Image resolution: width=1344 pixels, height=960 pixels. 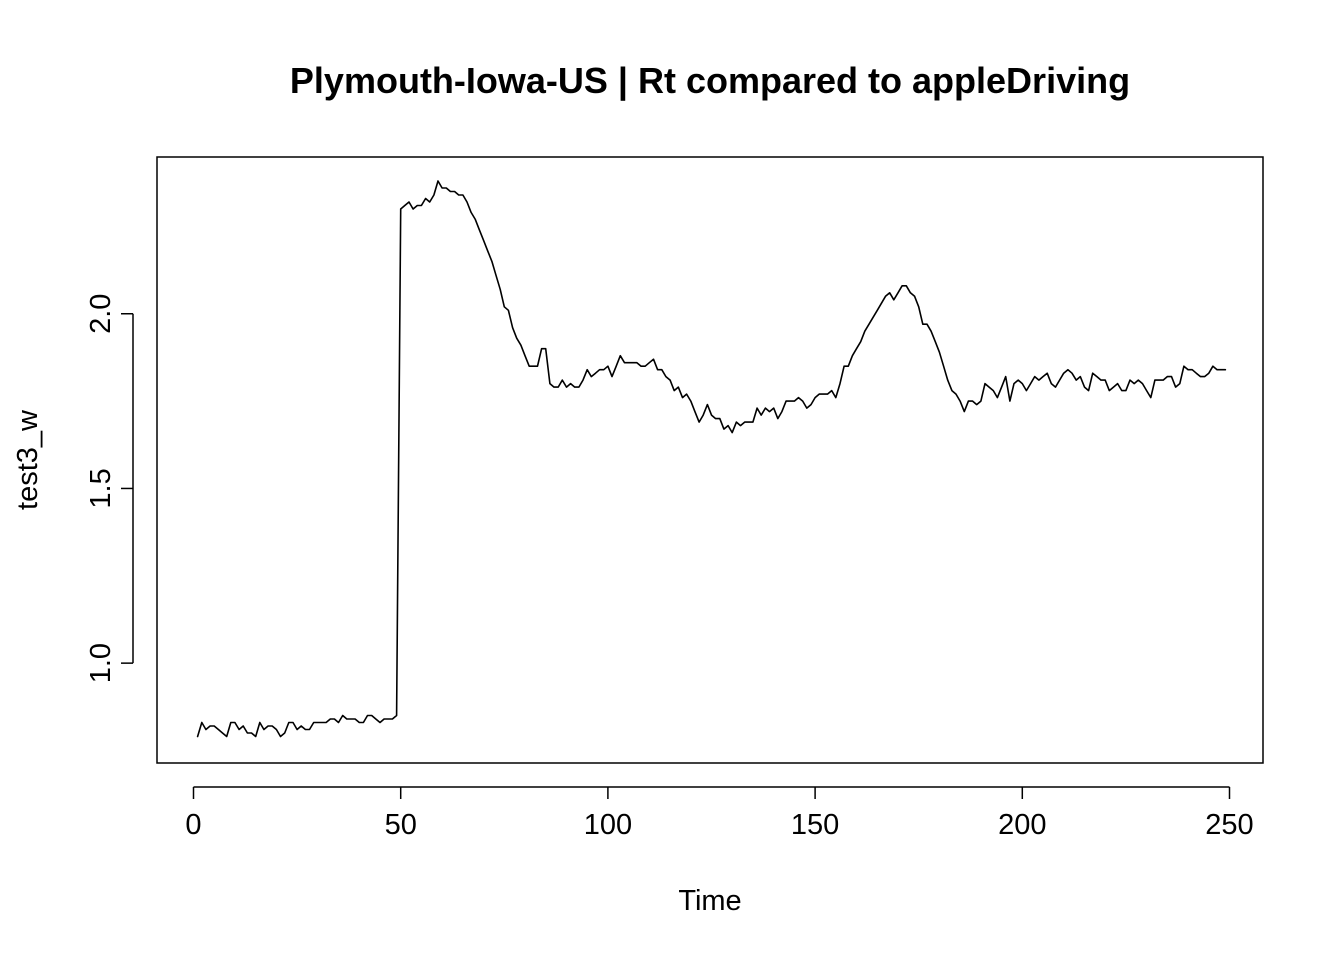 What do you see at coordinates (193, 825) in the screenshot?
I see `x-tick-label: 0` at bounding box center [193, 825].